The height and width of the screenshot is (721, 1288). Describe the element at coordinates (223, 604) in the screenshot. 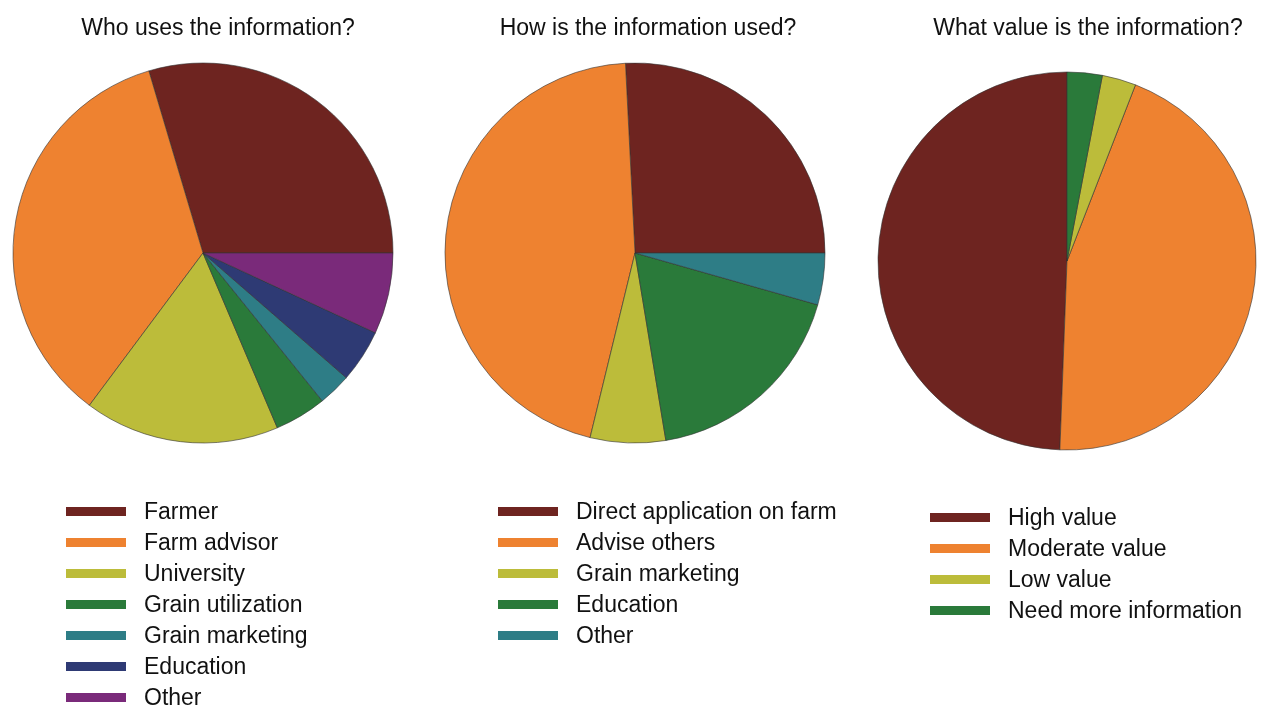

I see `legend-label: Grain utilization` at that location.